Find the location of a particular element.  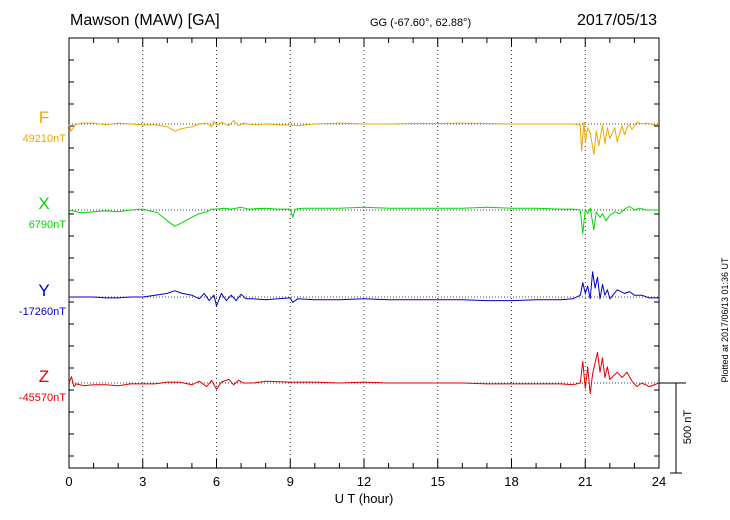

series-x-name: X is located at coordinates (43, 203).